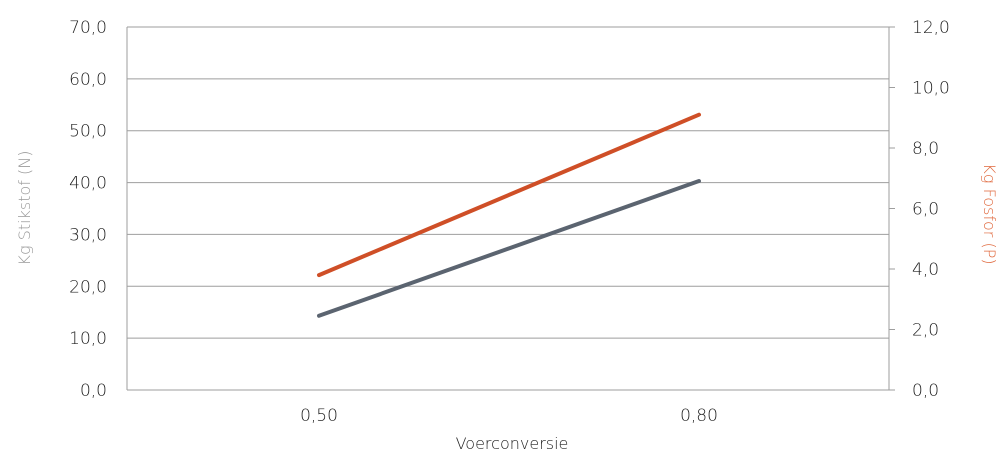 This screenshot has width=1000, height=455. I want to click on x-tick-label: 0,80, so click(699, 416).